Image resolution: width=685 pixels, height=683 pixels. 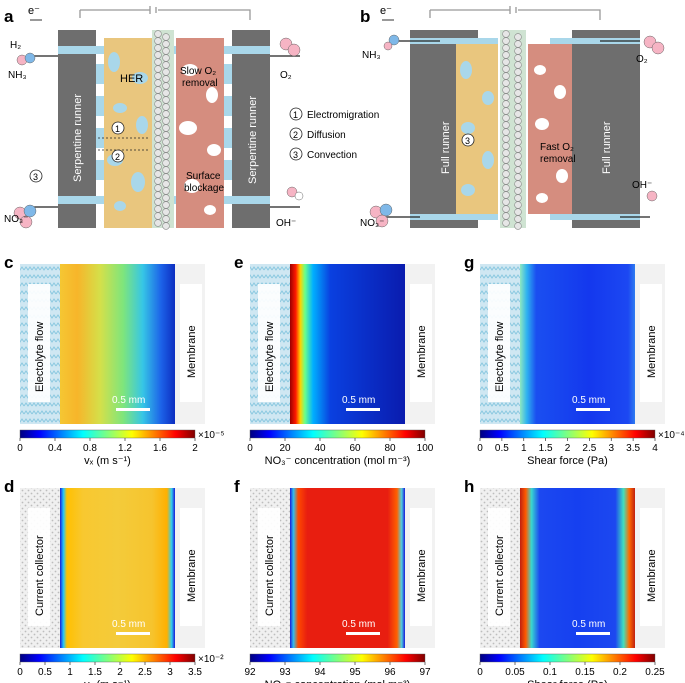 I want to click on colorbar-h, so click(x=567, y=658).